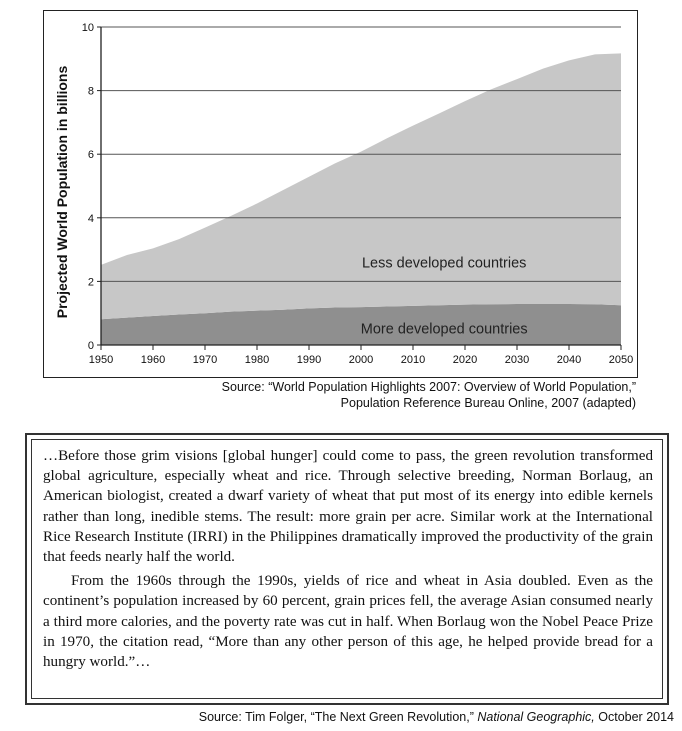 The width and height of the screenshot is (682, 731). What do you see at coordinates (536, 717) in the screenshot?
I see `quote-source-publication: National Geographic,` at bounding box center [536, 717].